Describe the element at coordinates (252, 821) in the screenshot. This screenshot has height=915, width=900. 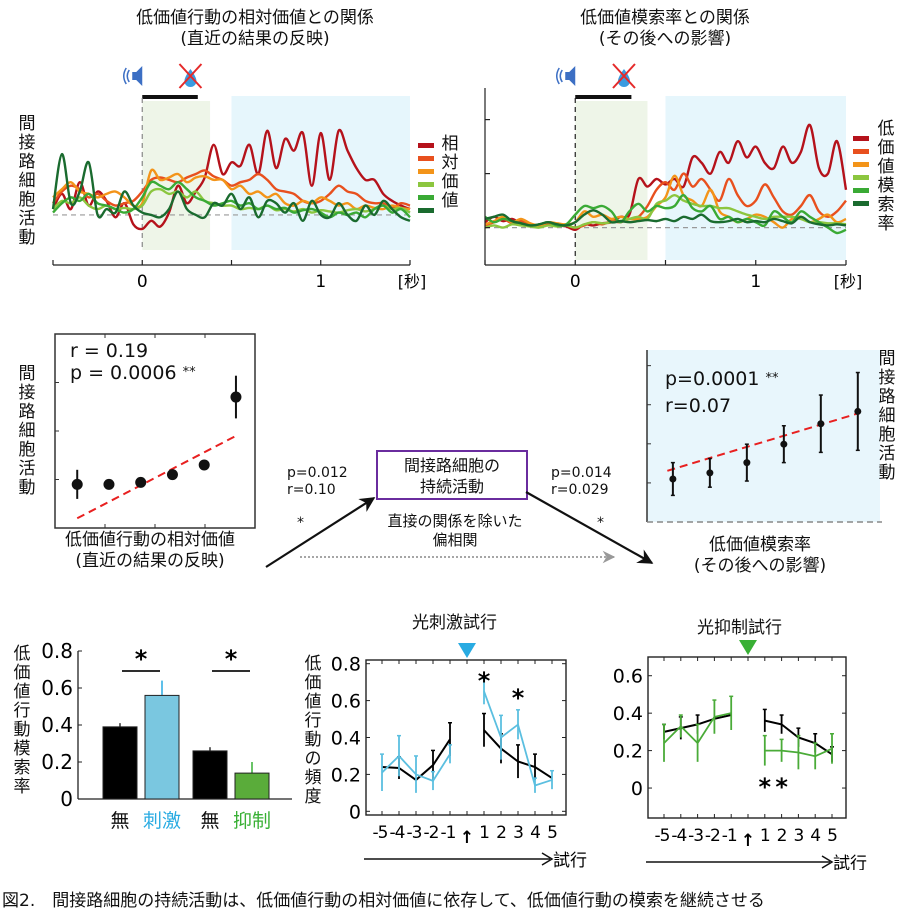
I see `category-label-4: 抑制` at that location.